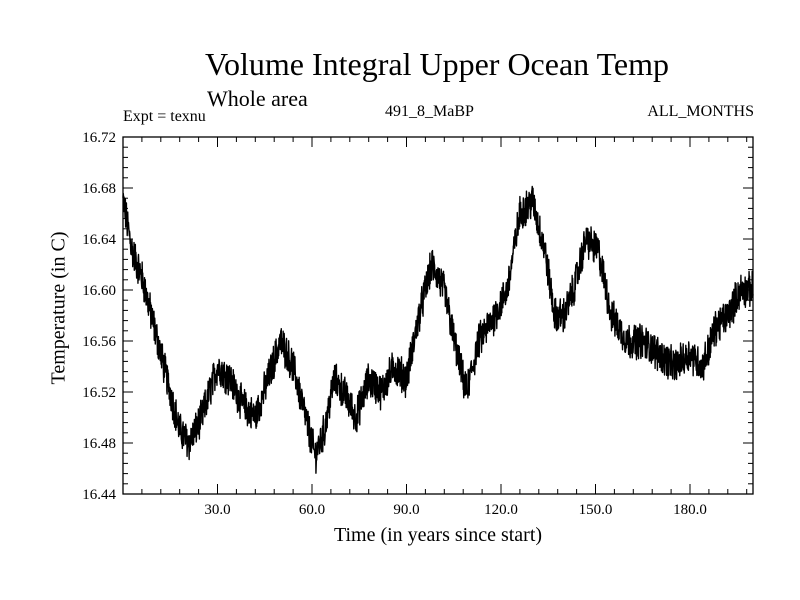 The width and height of the screenshot is (800, 600). What do you see at coordinates (429, 111) in the screenshot?
I see `run-id-label: 491_8_MaBP` at bounding box center [429, 111].